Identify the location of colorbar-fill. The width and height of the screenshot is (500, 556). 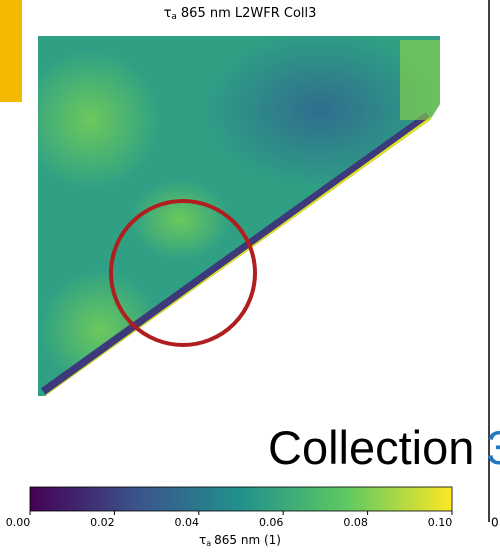
(241, 499).